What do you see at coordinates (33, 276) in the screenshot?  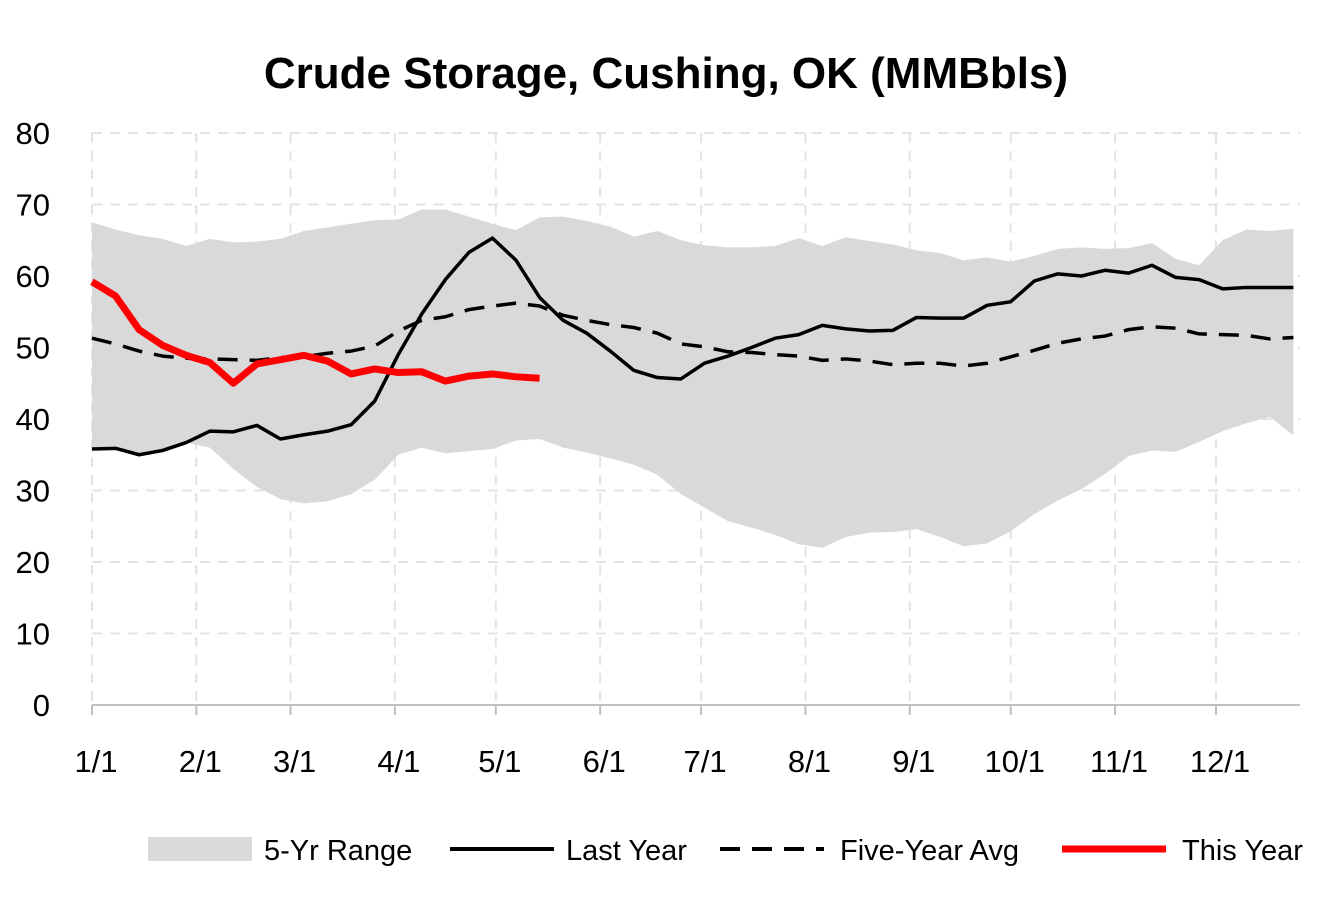 I see `y-tick-label: 60` at bounding box center [33, 276].